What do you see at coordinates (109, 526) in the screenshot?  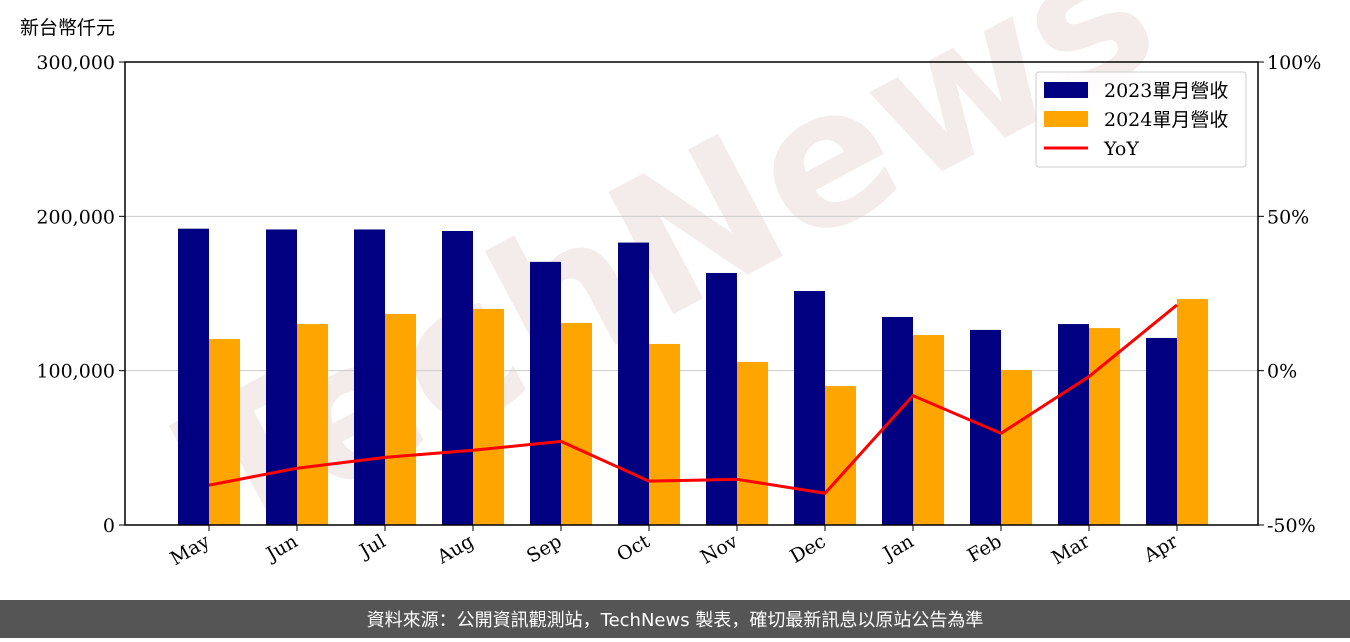 I see `y-tick-label: 0` at bounding box center [109, 526].